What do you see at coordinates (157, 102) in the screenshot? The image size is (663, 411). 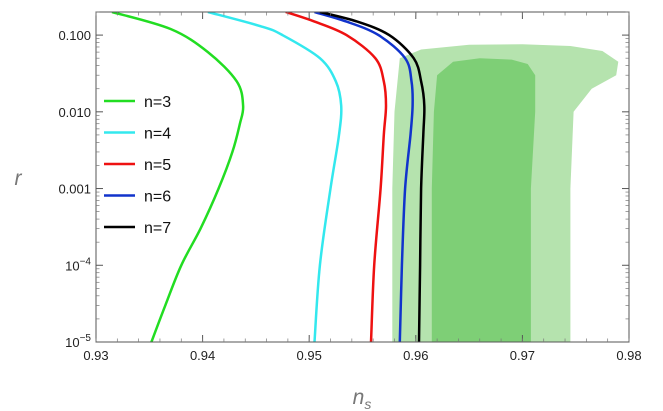 I see `legend-label: n=3` at bounding box center [157, 102].